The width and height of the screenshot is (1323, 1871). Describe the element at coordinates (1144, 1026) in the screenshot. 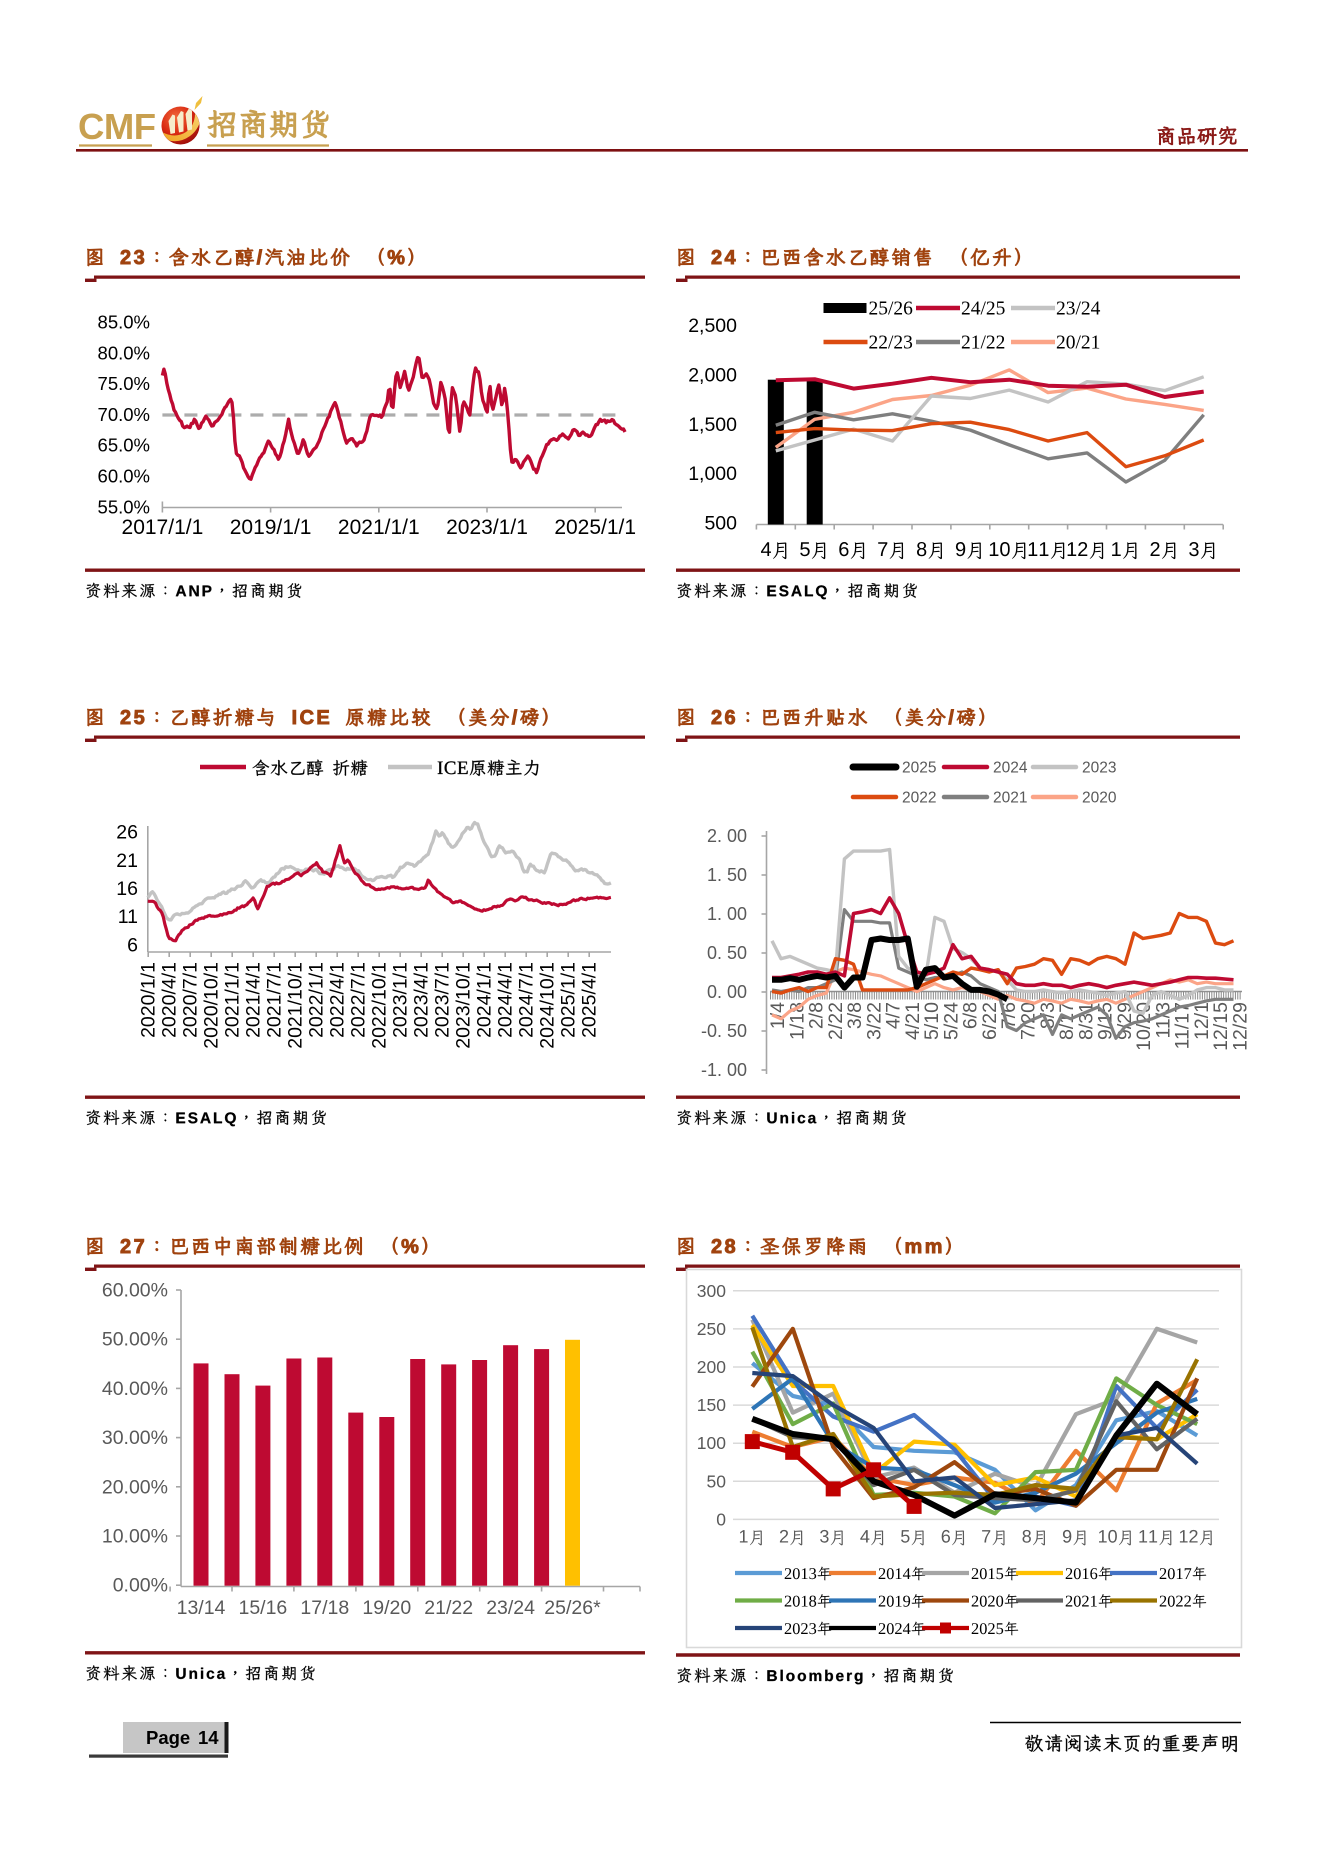

I see `svg-text: 10/20` at that location.